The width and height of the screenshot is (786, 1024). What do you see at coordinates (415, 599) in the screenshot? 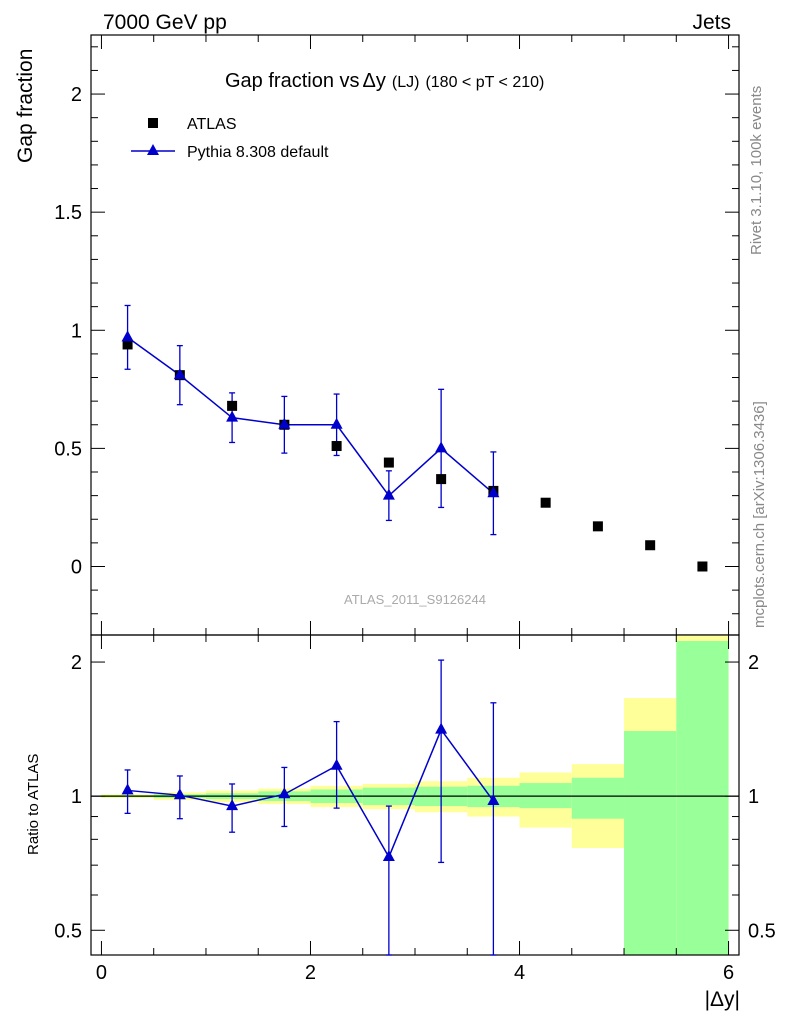
I see `analysis-id: ATLAS_2011_S9126244` at bounding box center [415, 599].